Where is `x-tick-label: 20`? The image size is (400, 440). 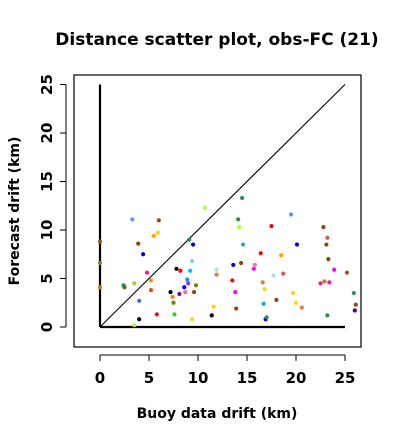 x-tick-label: 20 is located at coordinates (296, 378).